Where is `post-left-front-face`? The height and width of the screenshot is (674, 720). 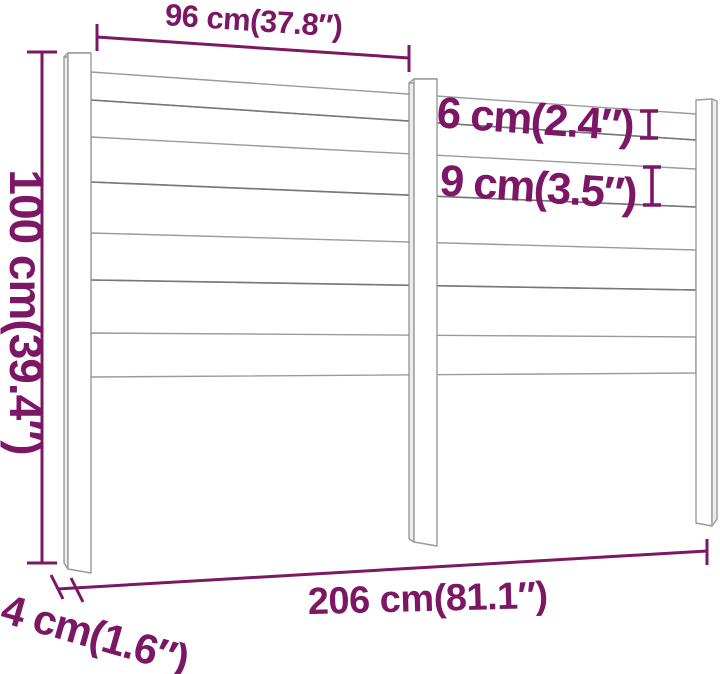
post-left-front-face is located at coordinates (79, 313).